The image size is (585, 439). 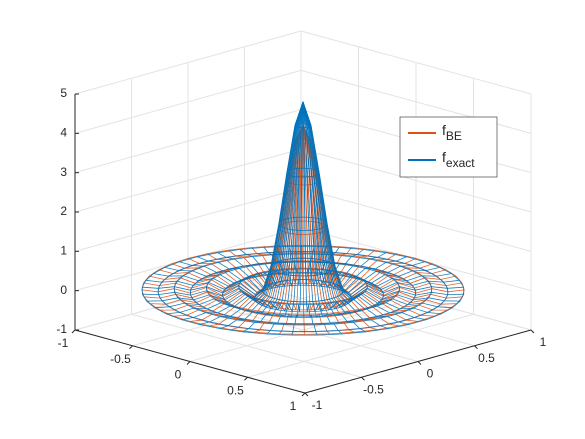 What do you see at coordinates (235, 390) in the screenshot?
I see `x-tick-label: 0.5` at bounding box center [235, 390].